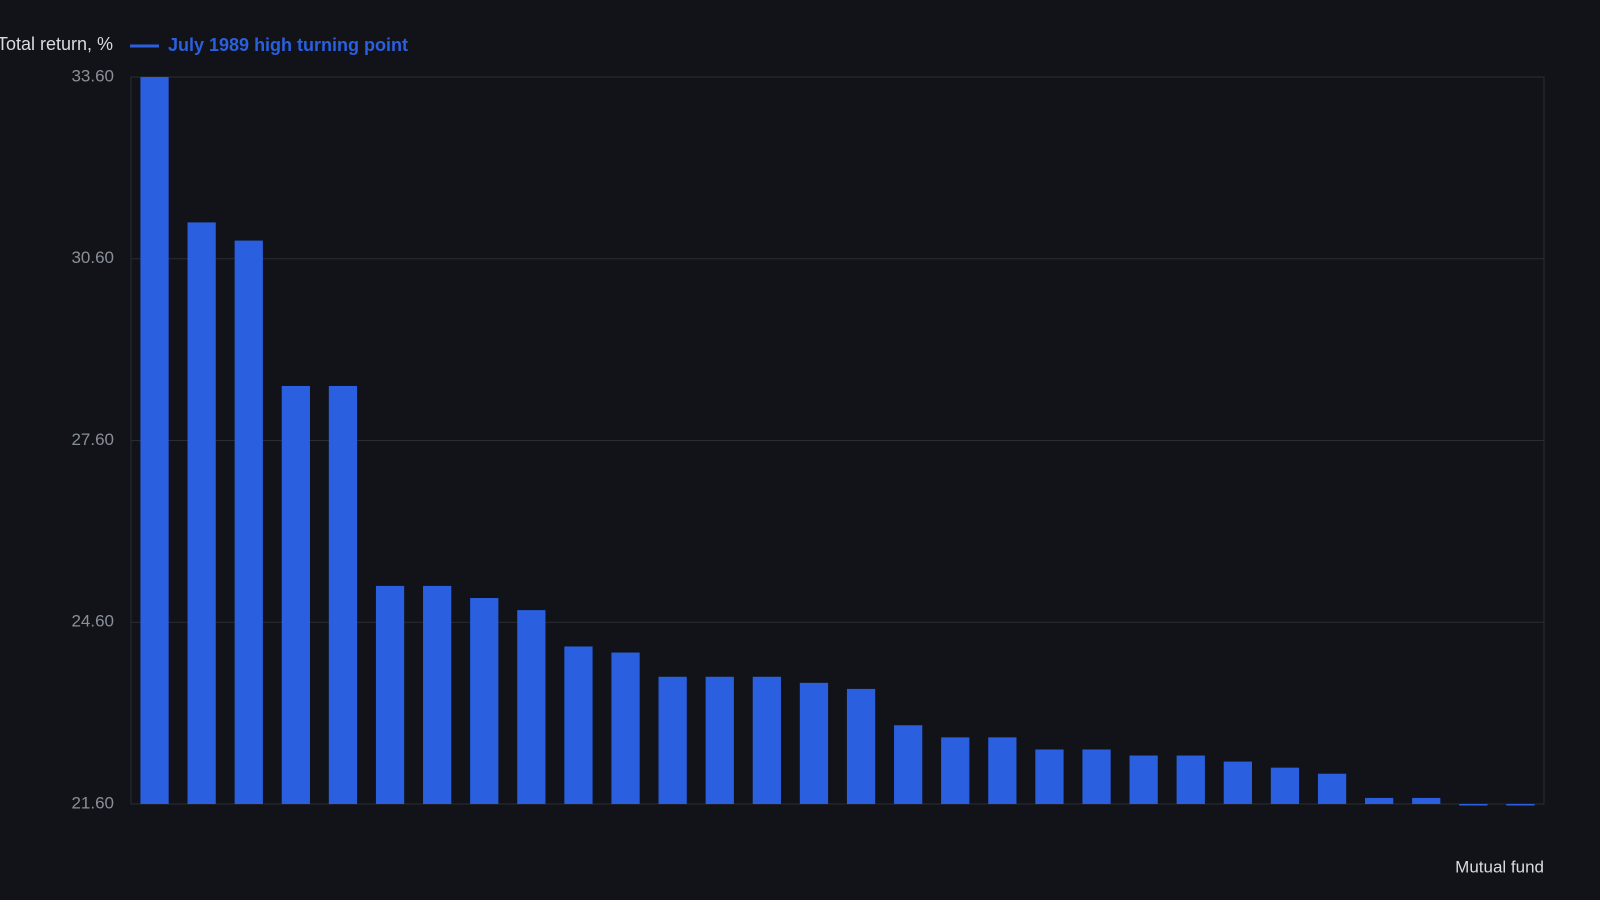 The image size is (1600, 900). I want to click on x-axis-title: Mutual fund, so click(1499, 866).